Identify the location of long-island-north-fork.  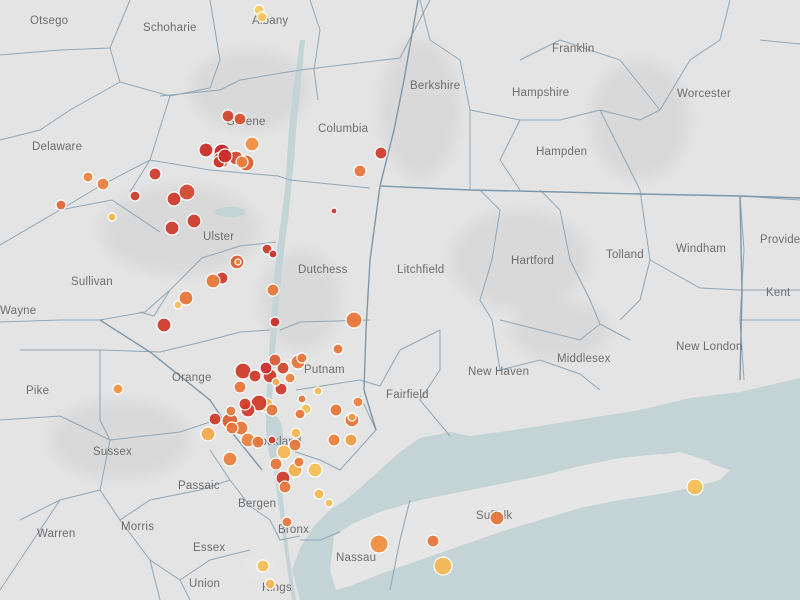
(656, 463).